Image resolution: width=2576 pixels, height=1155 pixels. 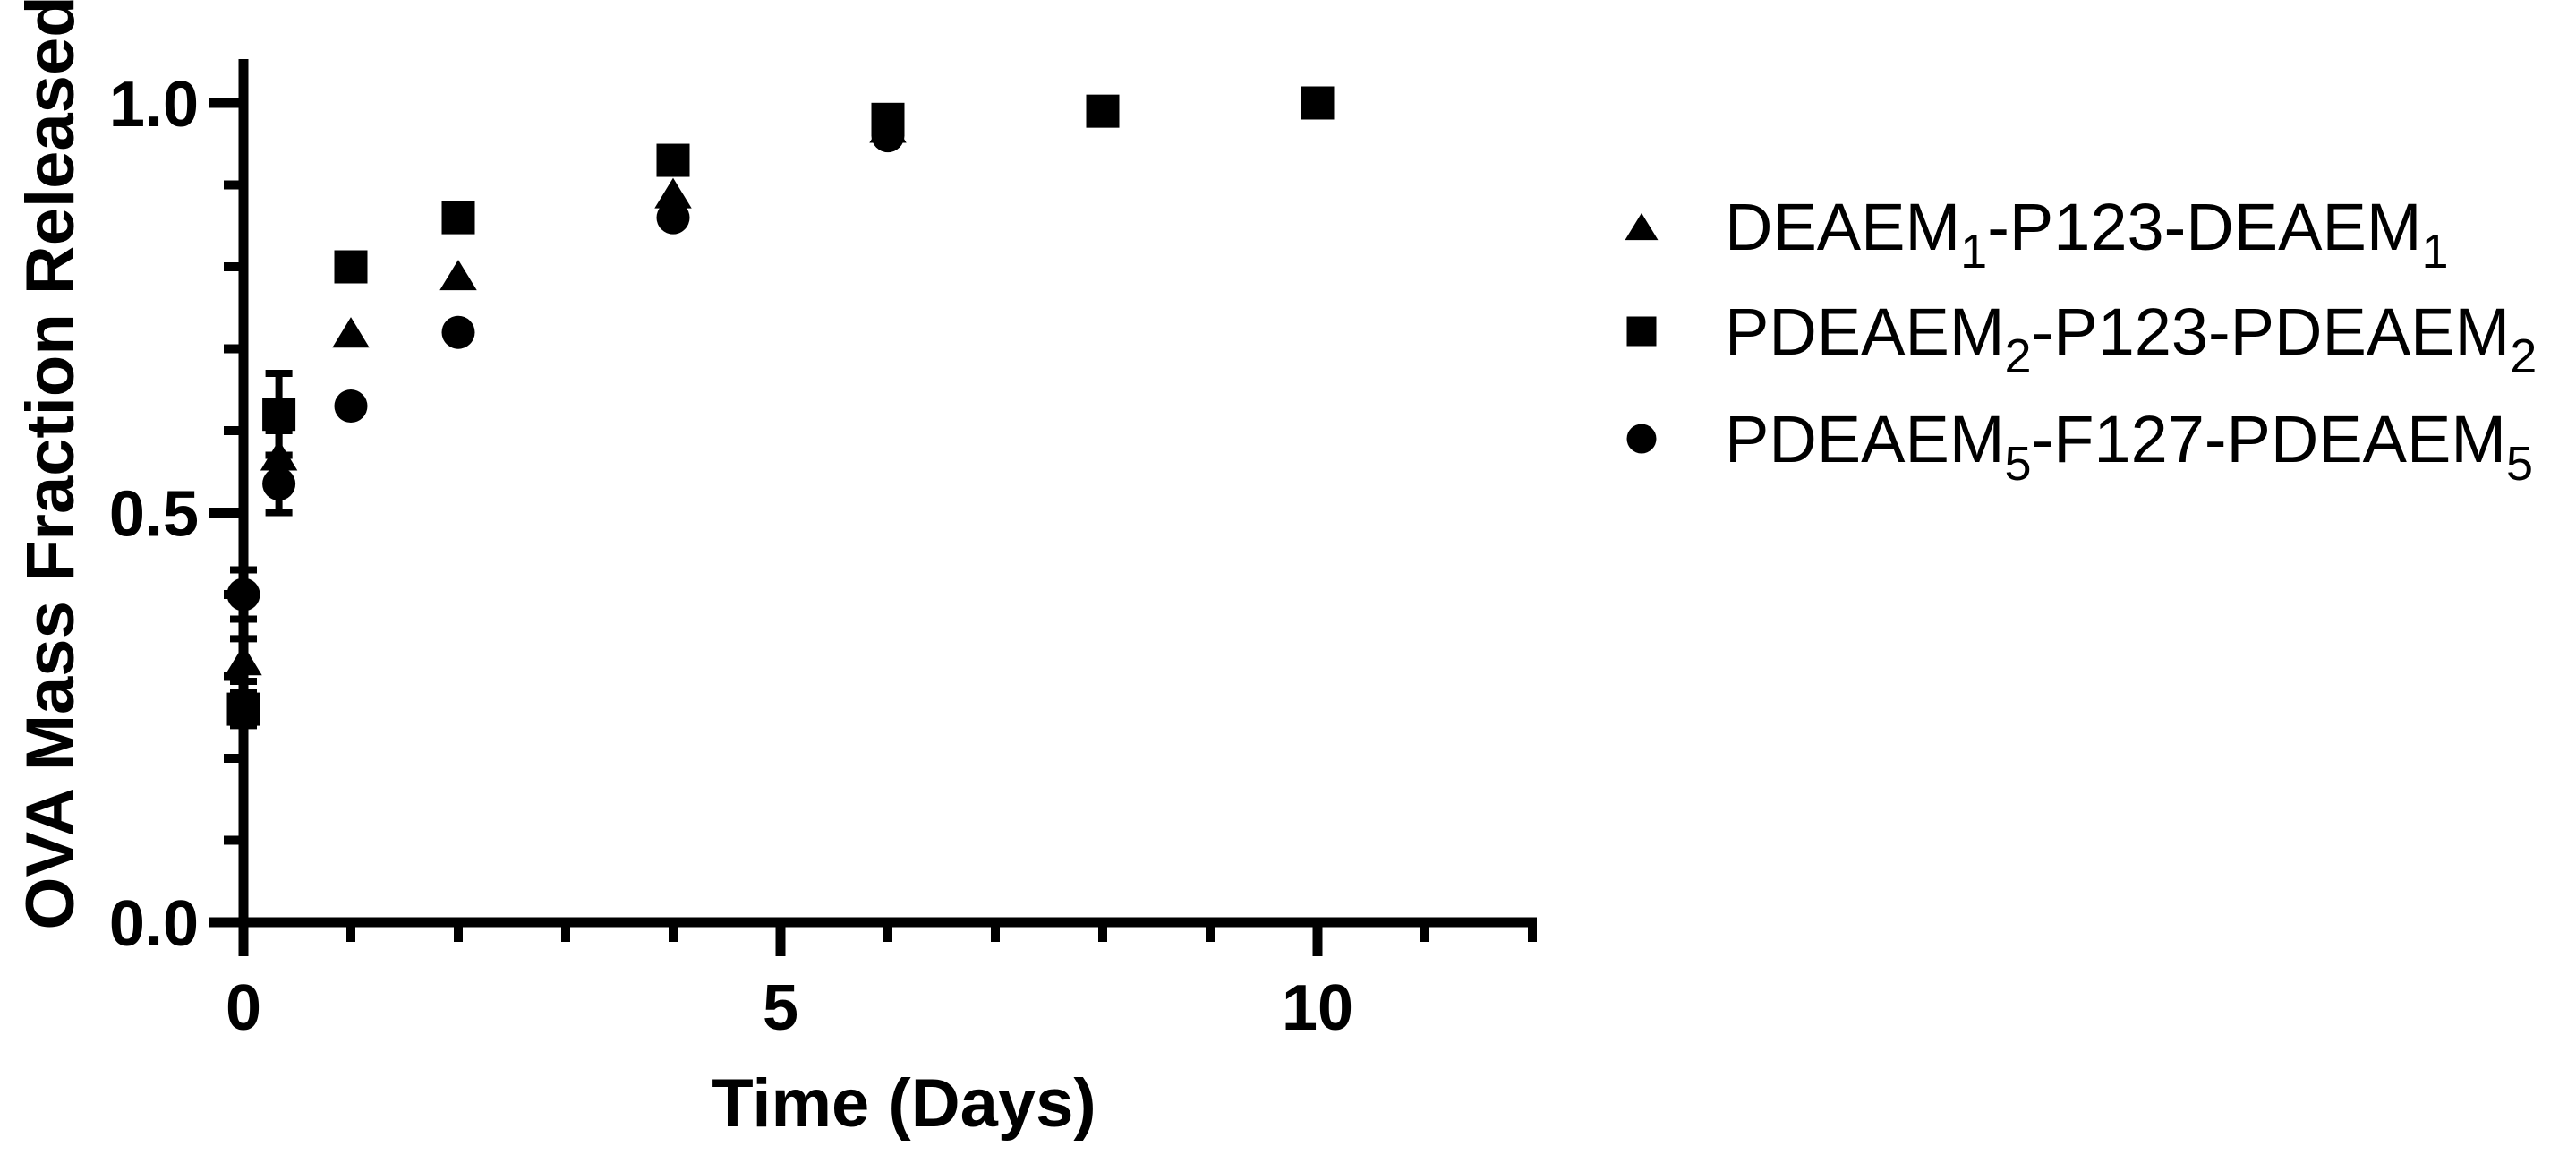 What do you see at coordinates (2129, 446) in the screenshot?
I see `legend-label: PDEAEM5​-F127-PDEAEM5​` at bounding box center [2129, 446].